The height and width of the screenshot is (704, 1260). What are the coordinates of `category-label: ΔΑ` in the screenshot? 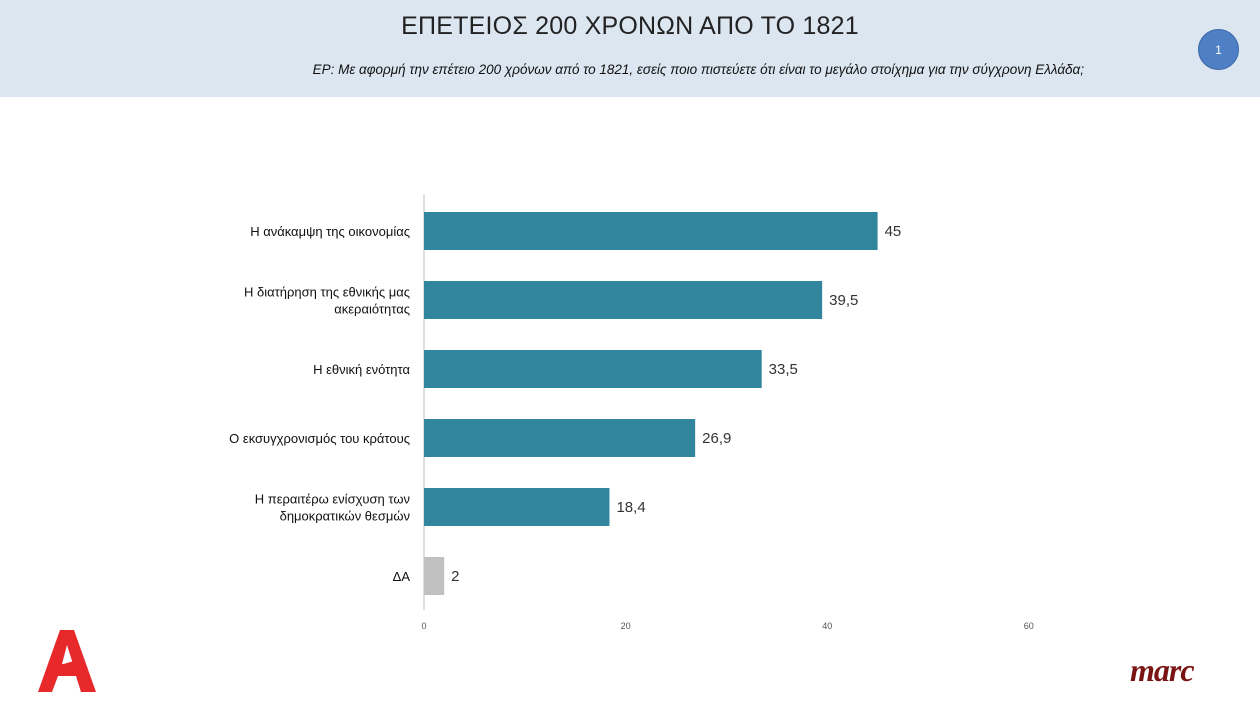 It's located at (402, 576).